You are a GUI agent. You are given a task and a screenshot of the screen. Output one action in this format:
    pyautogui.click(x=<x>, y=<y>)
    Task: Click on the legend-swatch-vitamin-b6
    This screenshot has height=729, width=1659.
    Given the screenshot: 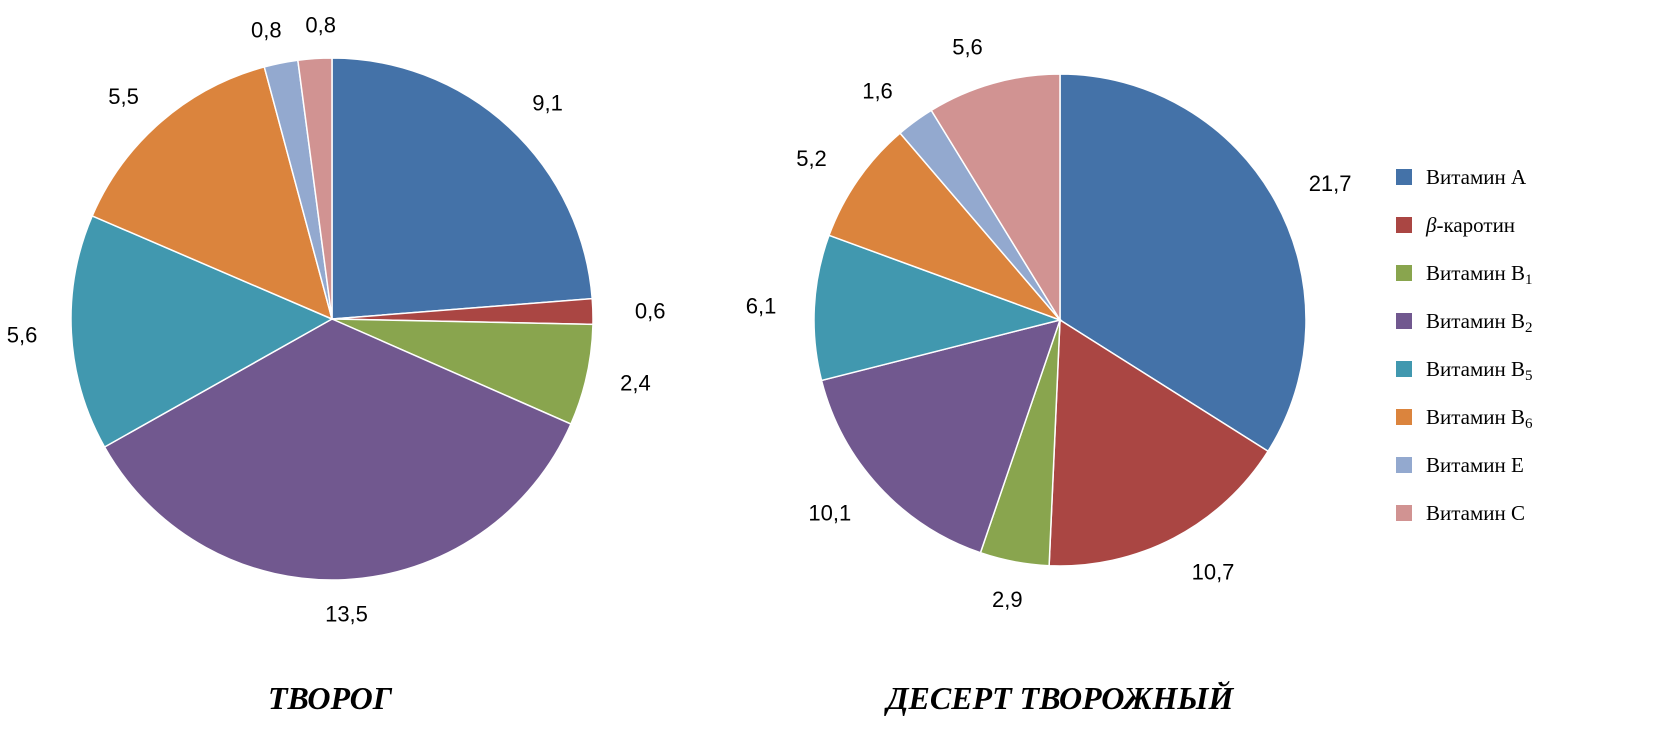 What is the action you would take?
    pyautogui.click(x=1404, y=417)
    